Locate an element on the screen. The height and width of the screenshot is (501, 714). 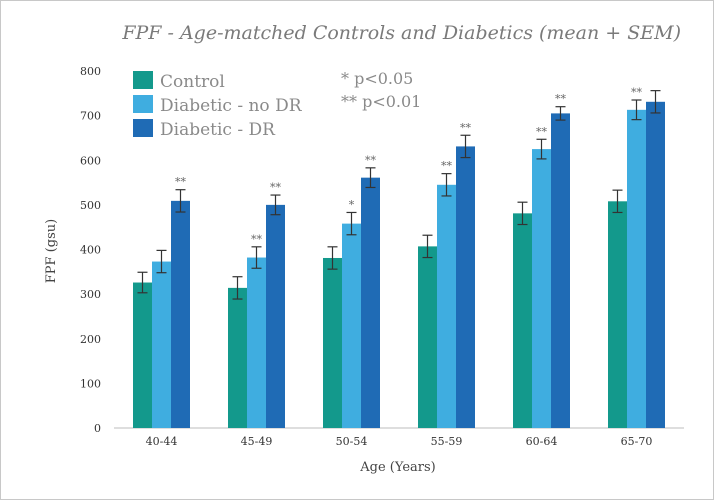
legend-label-diabetic-no-dr: Diabetic - no DR is located at coordinates (231, 106).